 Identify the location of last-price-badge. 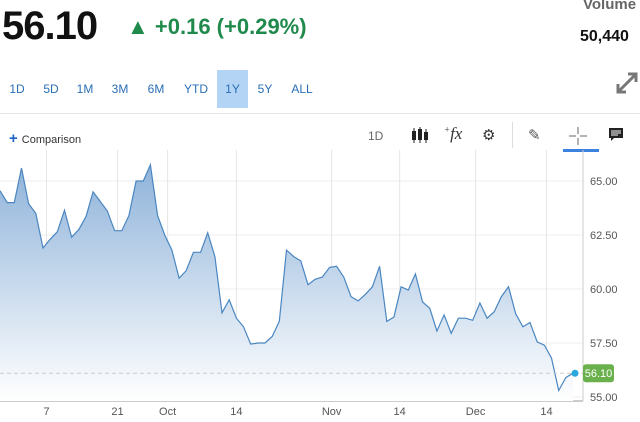
(598, 373).